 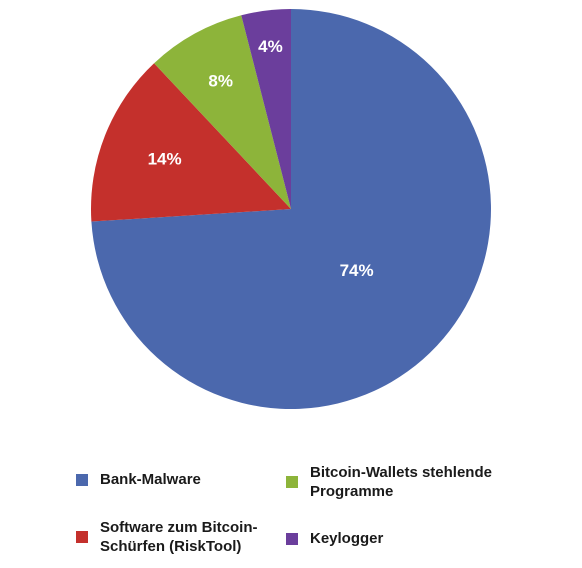 I want to click on slice-label-keylogger: 4%, so click(x=270, y=46).